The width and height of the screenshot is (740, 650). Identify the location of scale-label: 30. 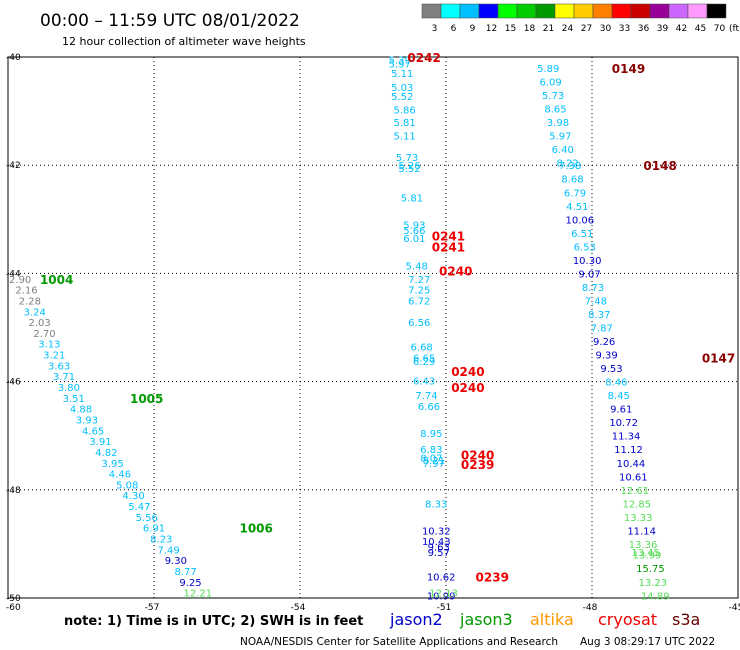
(606, 29).